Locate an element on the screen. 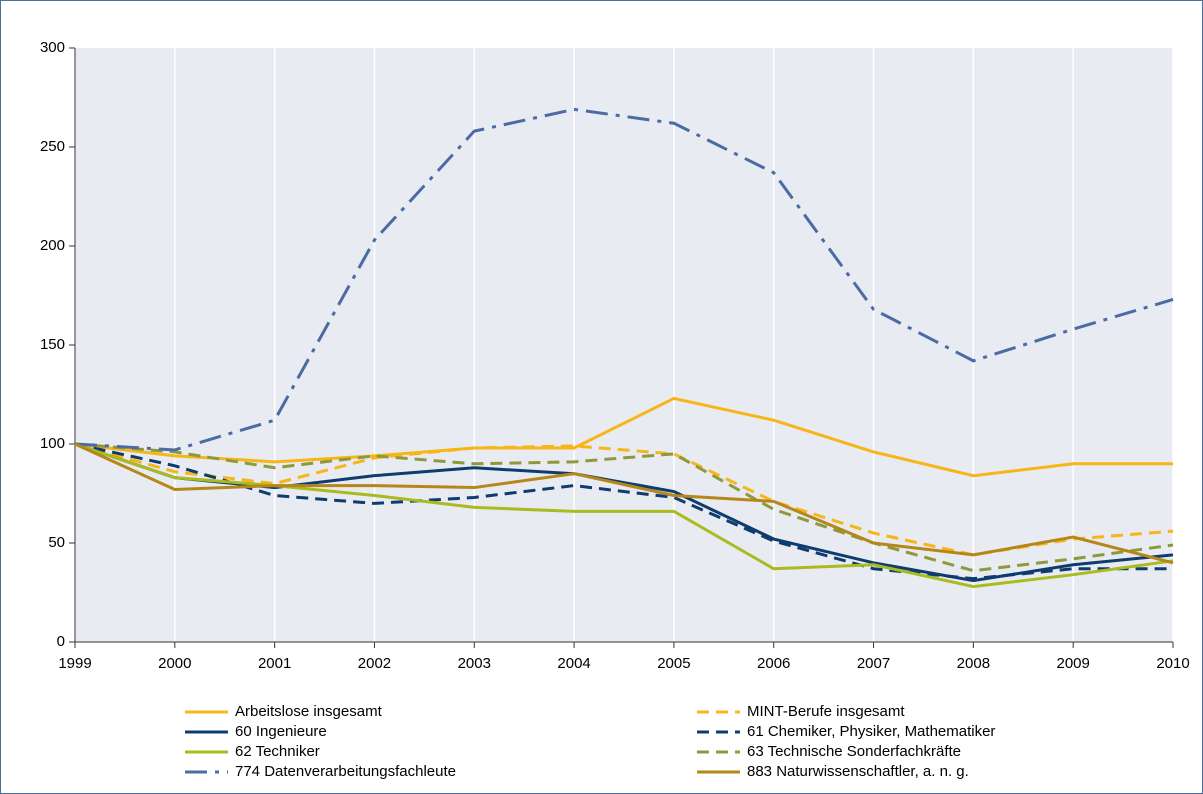 The height and width of the screenshot is (794, 1203). legend-label: 62 Techniker is located at coordinates (277, 751).